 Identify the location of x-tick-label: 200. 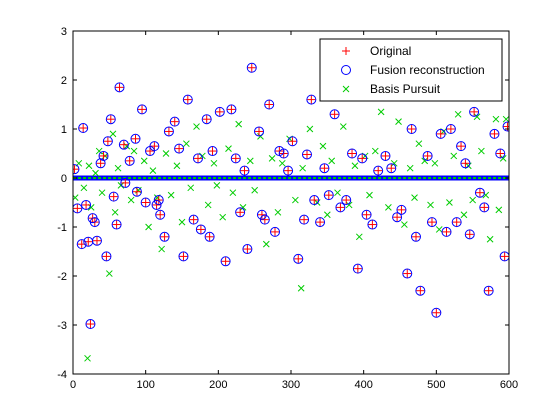
(218, 385).